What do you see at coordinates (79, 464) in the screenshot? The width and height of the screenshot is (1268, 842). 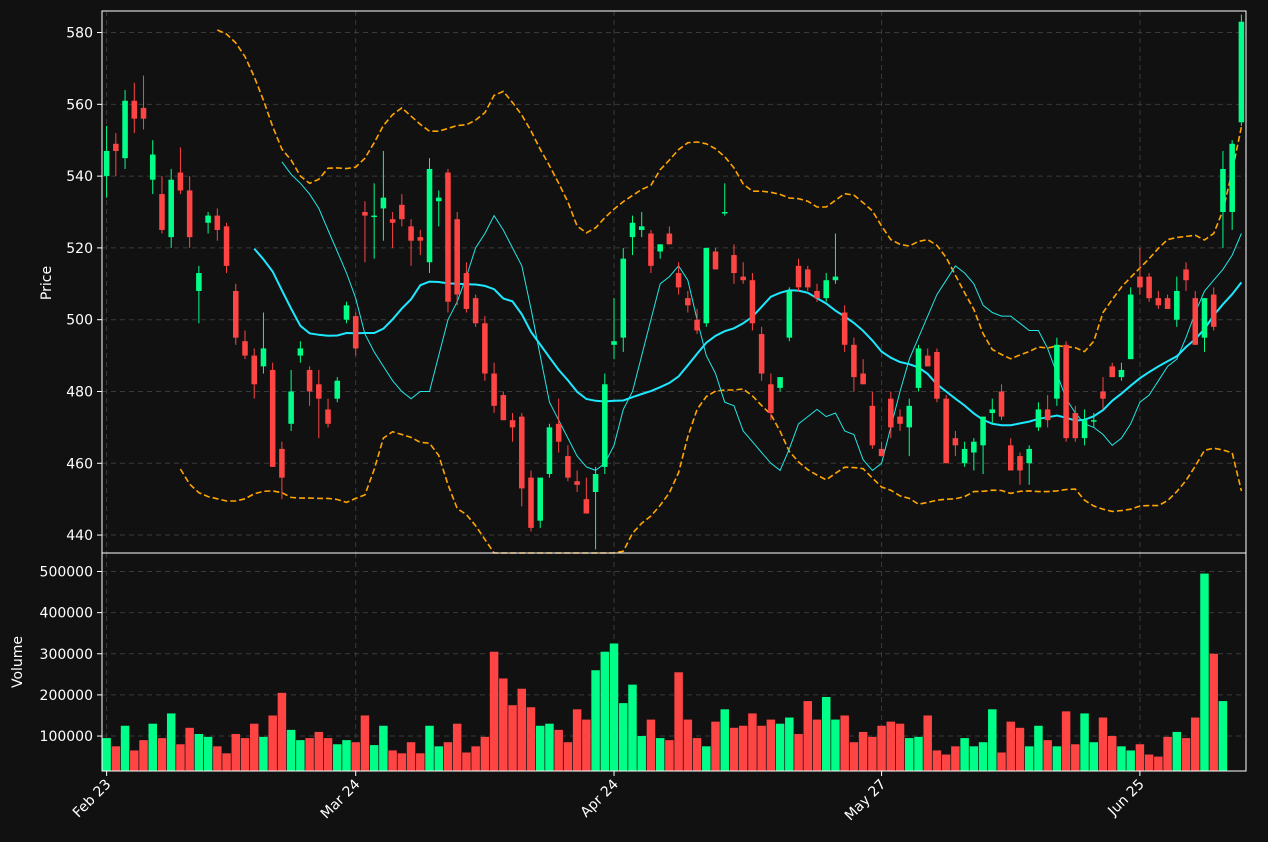 I see `price-y-tick-label: 460` at bounding box center [79, 464].